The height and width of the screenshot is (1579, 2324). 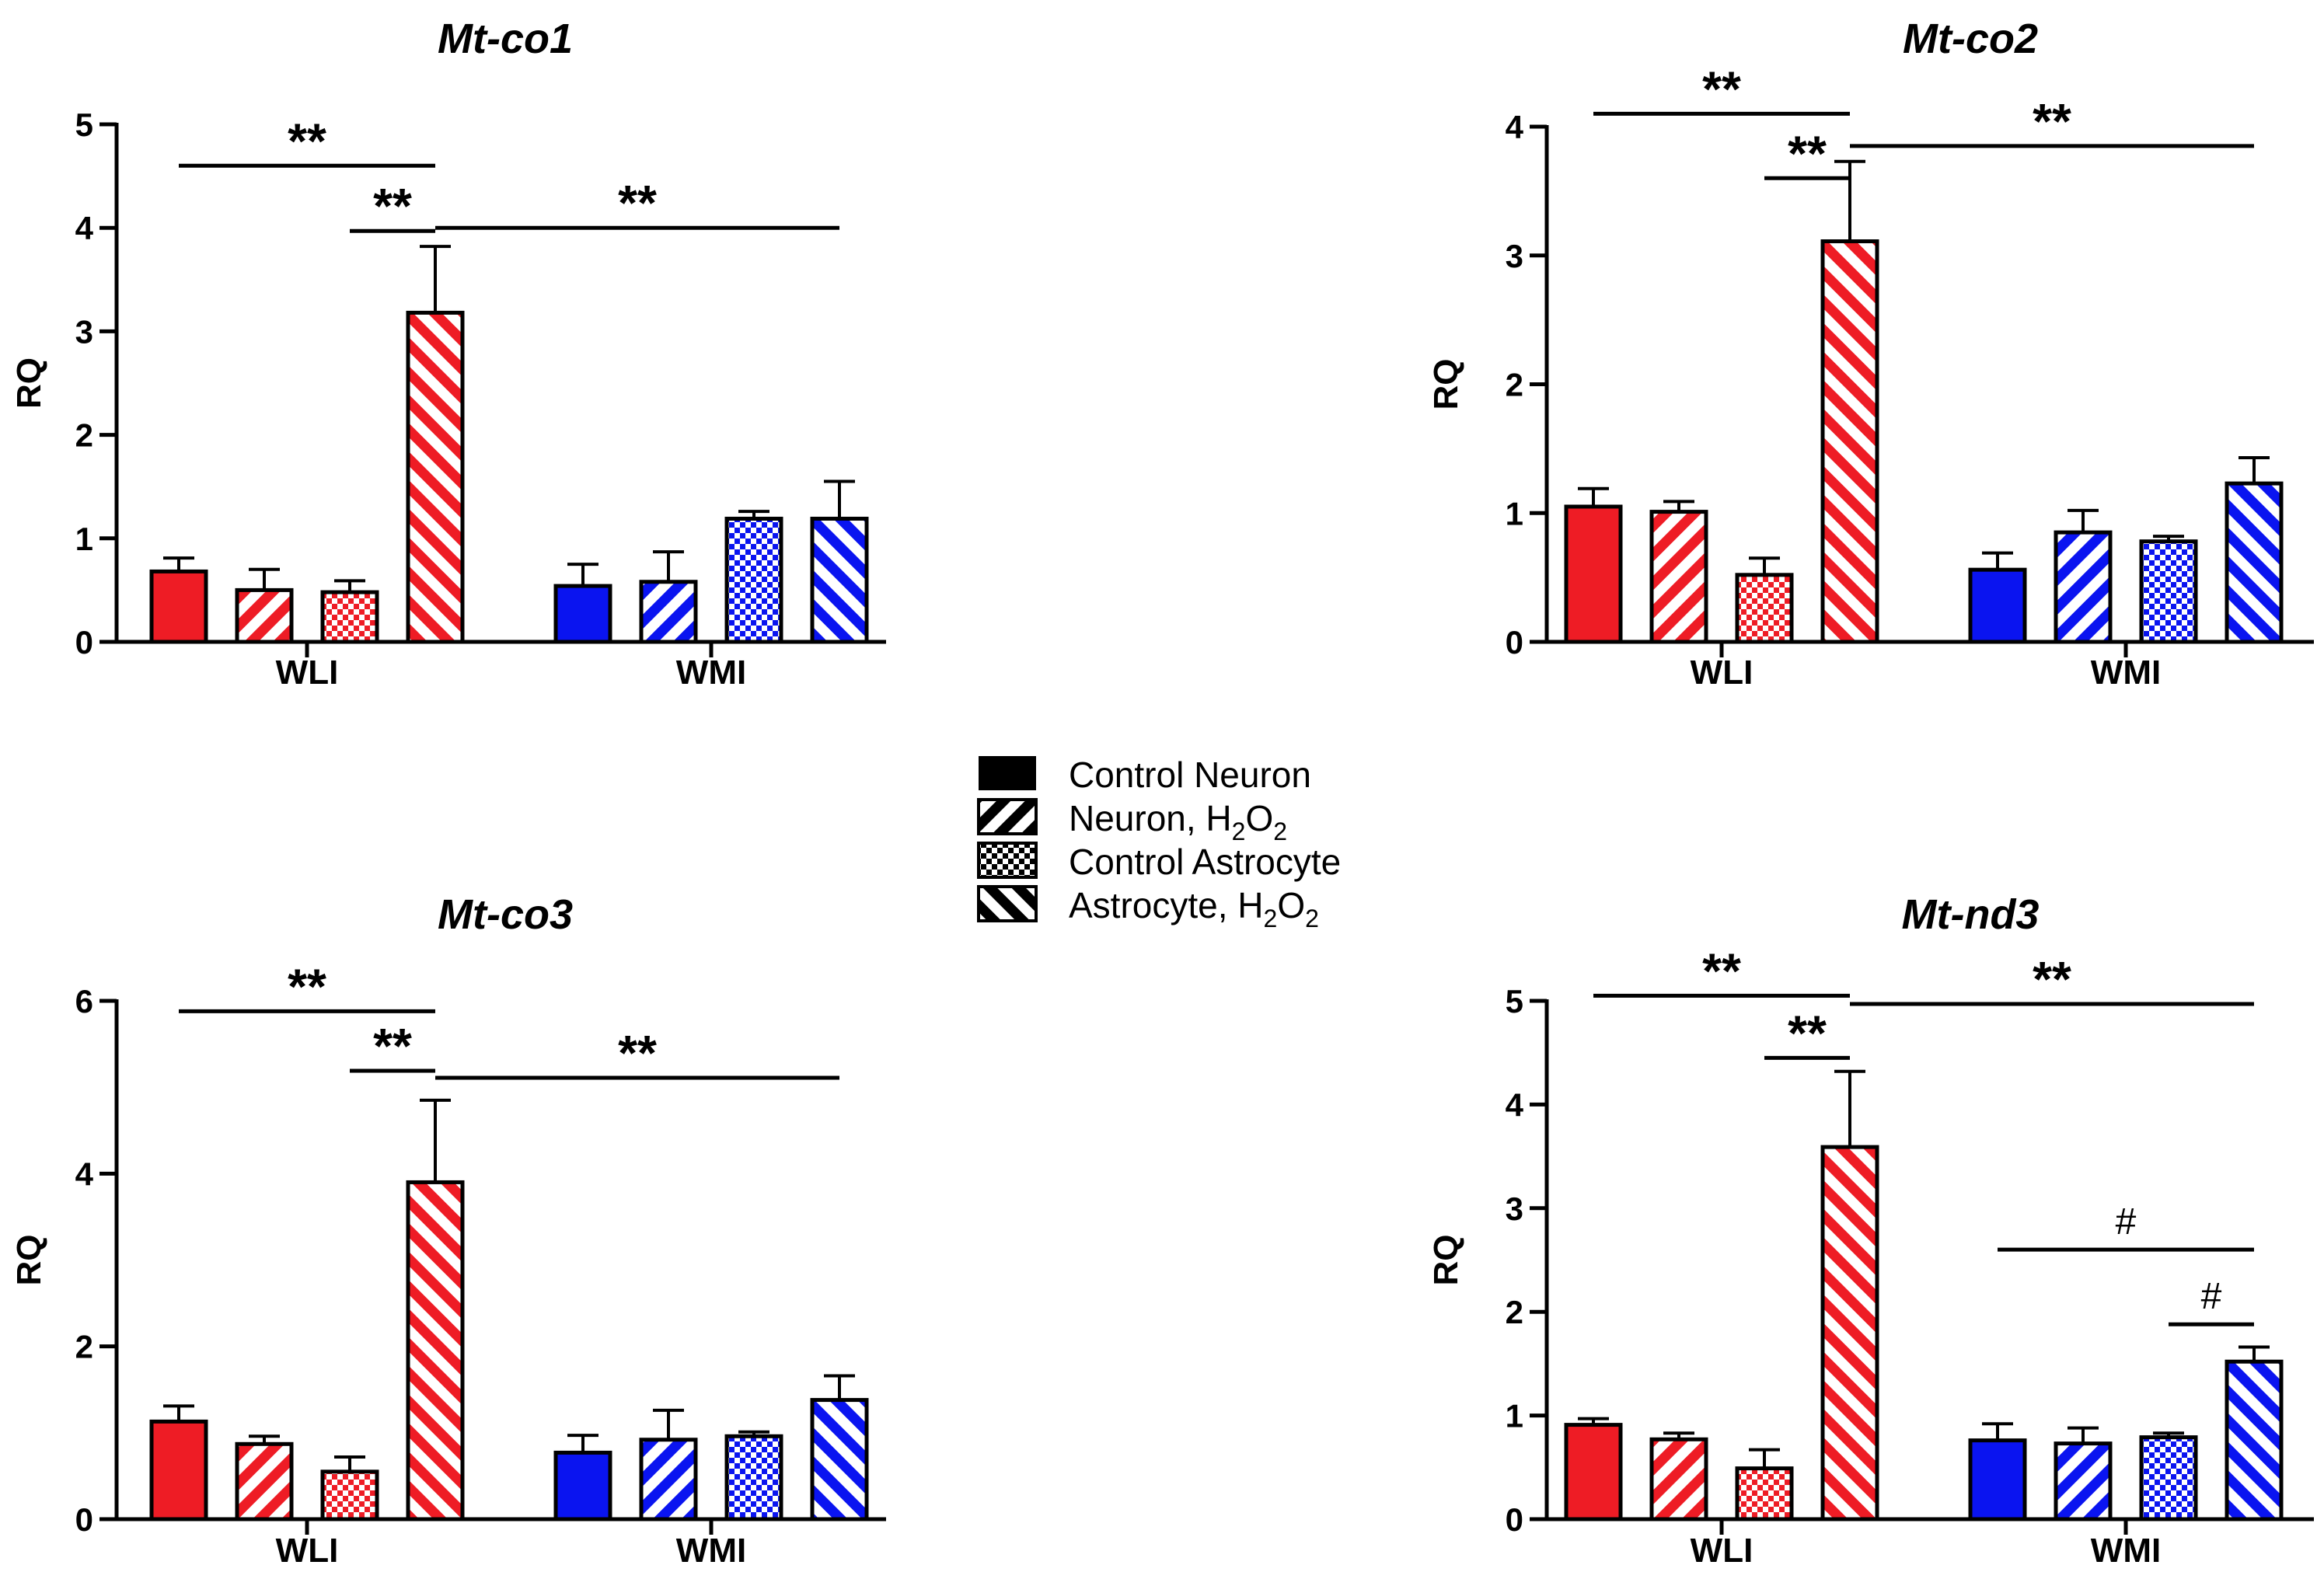 I want to click on chart-title: Mt-nd3, so click(x=1971, y=915).